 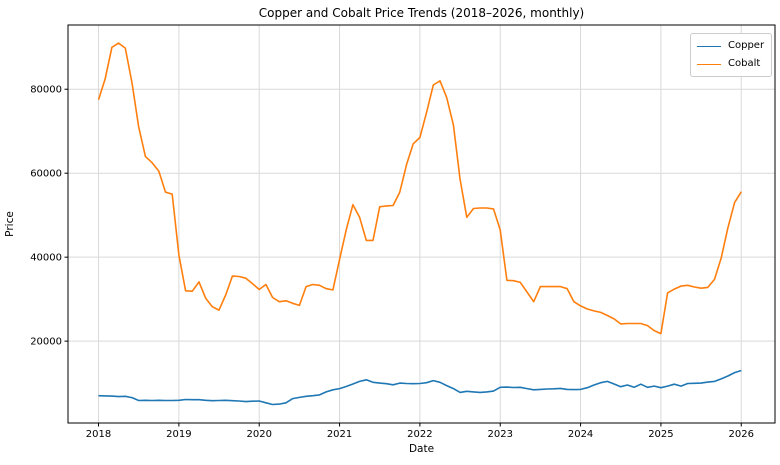 What do you see at coordinates (660, 434) in the screenshot?
I see `x-tick-label-2025: 2025` at bounding box center [660, 434].